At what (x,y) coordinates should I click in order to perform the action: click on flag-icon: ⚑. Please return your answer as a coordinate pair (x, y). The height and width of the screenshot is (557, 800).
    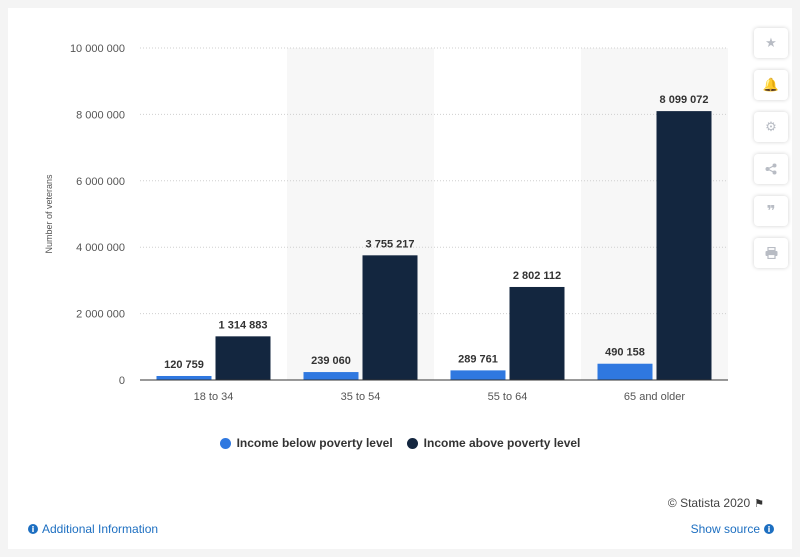
    Looking at the image, I should click on (759, 503).